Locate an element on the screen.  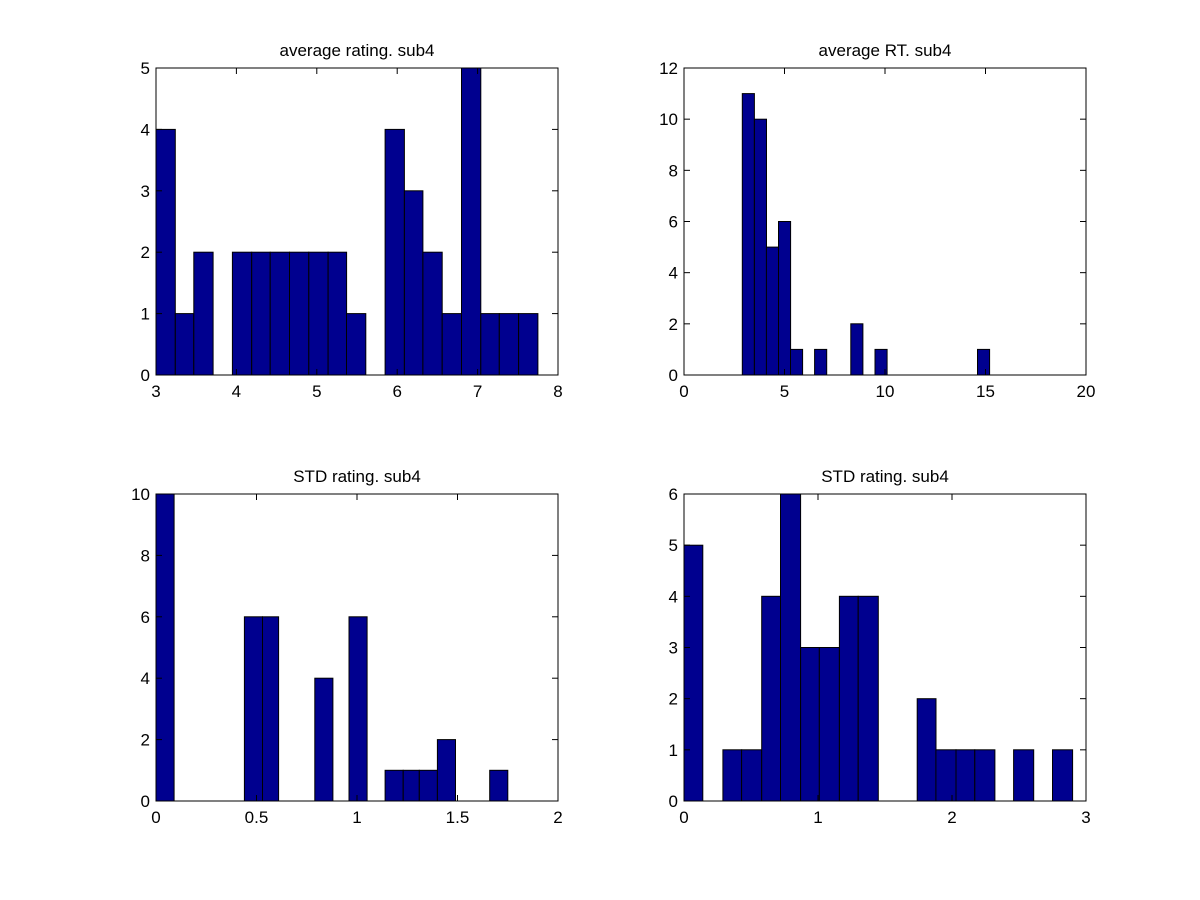
x-tick-label: 7 is located at coordinates (477, 391).